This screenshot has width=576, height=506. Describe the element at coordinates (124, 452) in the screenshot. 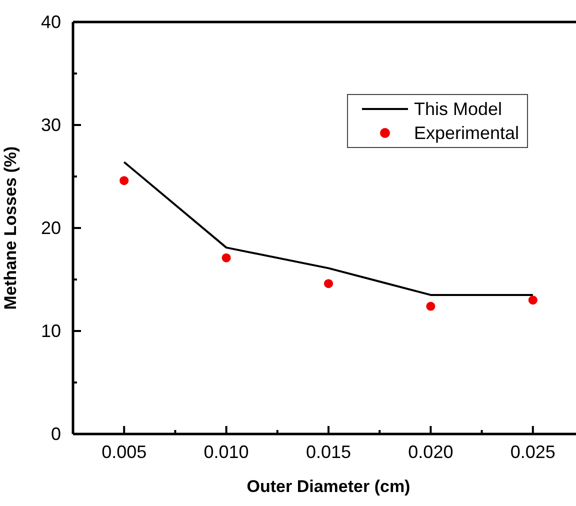

I see `x-tick-label: 0.005` at that location.